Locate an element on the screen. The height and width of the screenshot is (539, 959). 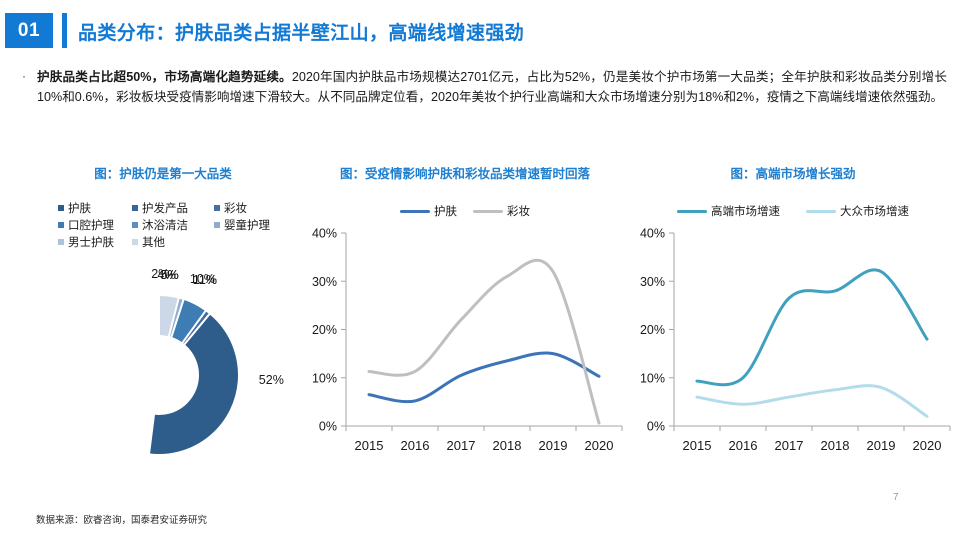
panel-title-right: 图：高端市场增长强劲 is located at coordinates (793, 174).